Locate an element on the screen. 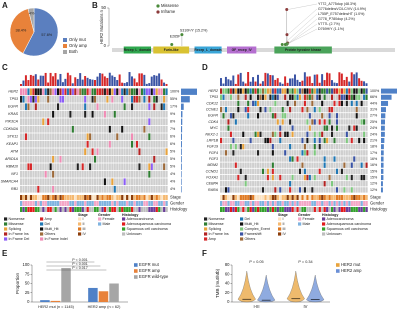 This screenshot has width=400, height=315. legend-dot is located at coordinates (158, 12).